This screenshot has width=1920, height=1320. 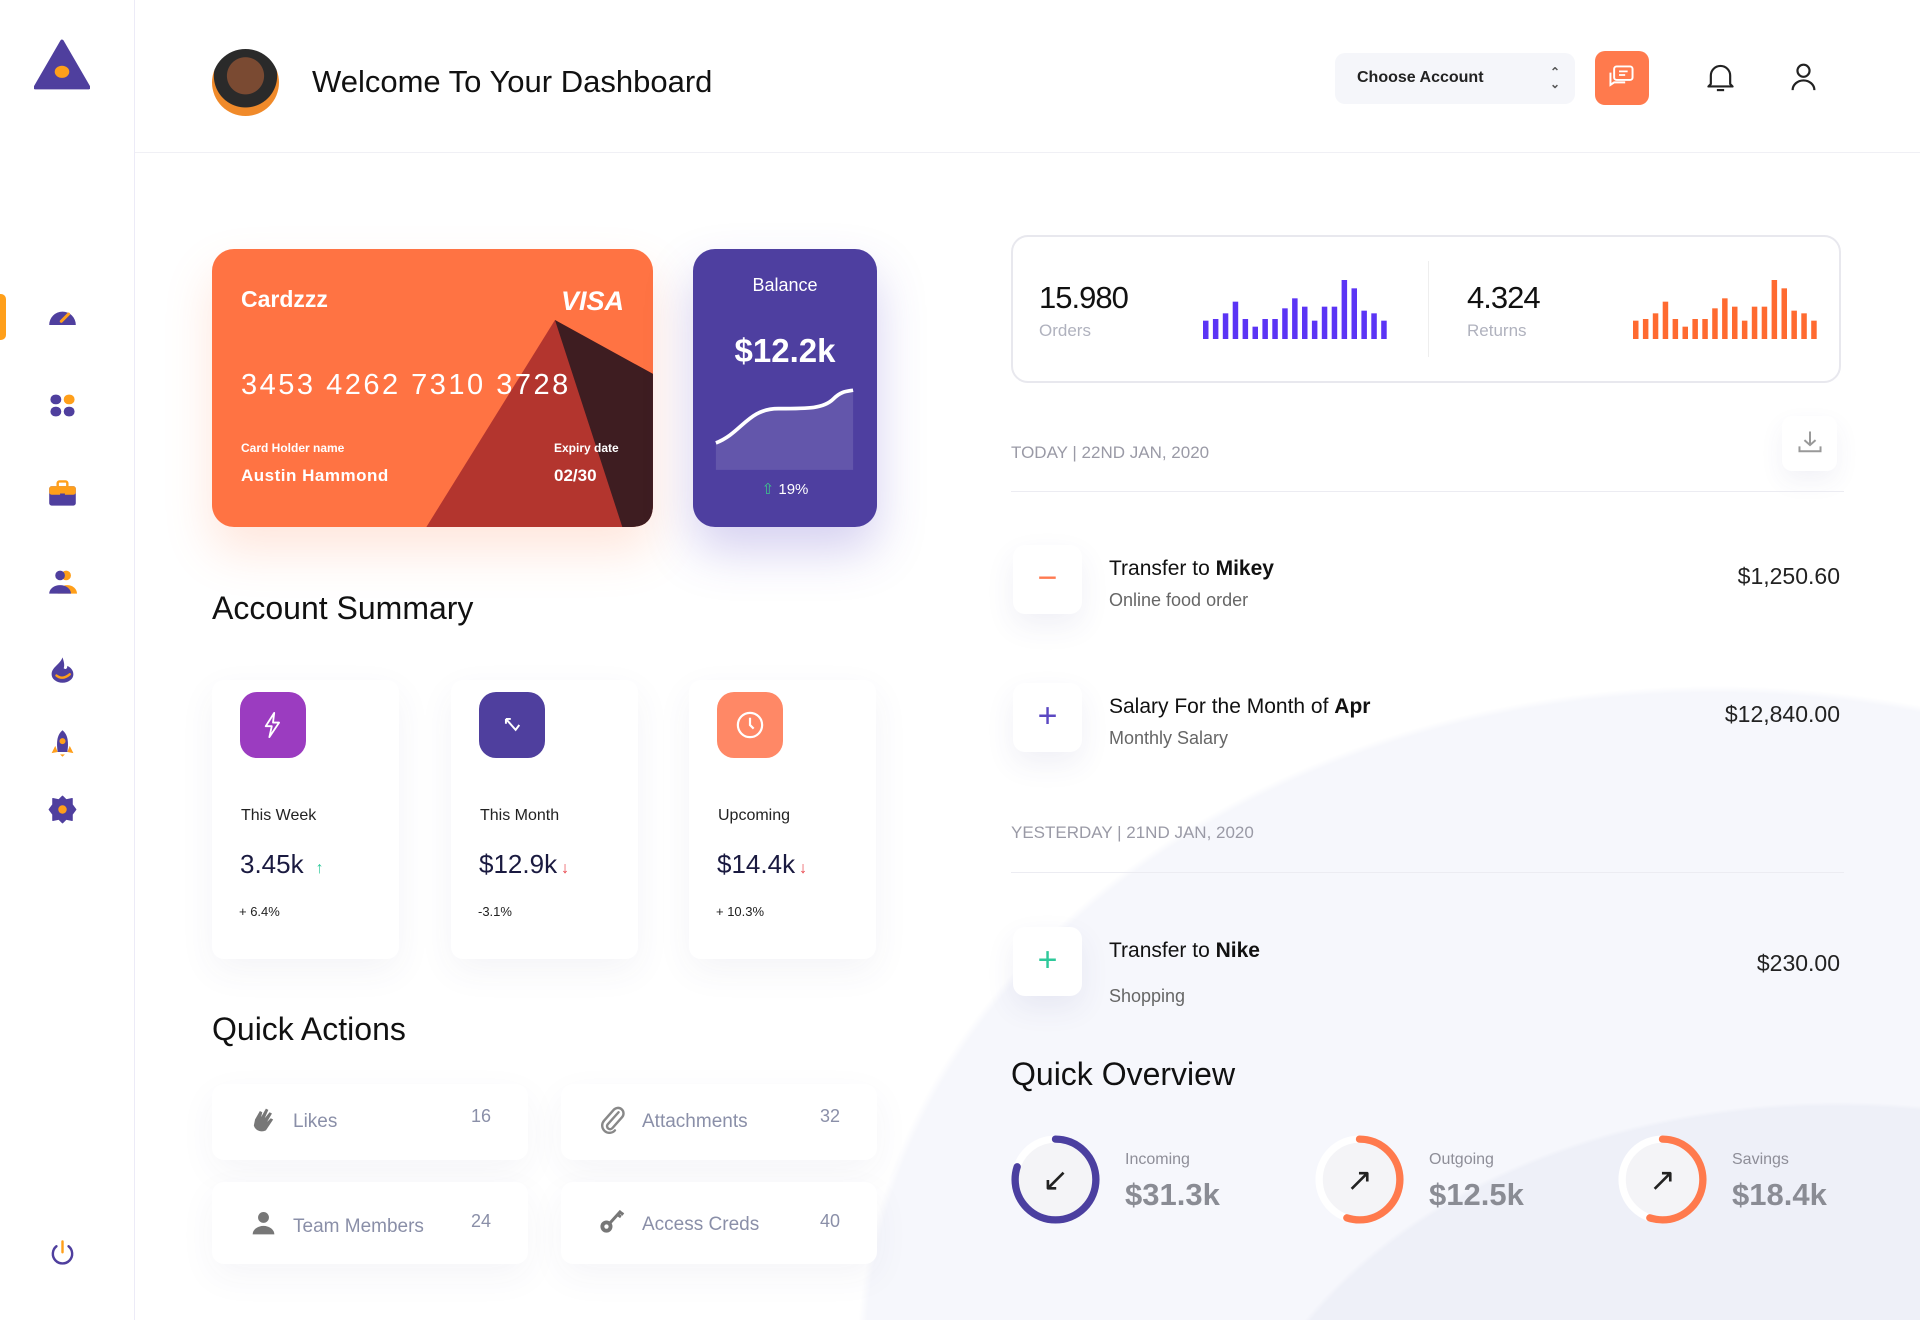 I want to click on arrow-up-right-icon: ↗, so click(x=1662, y=1180).